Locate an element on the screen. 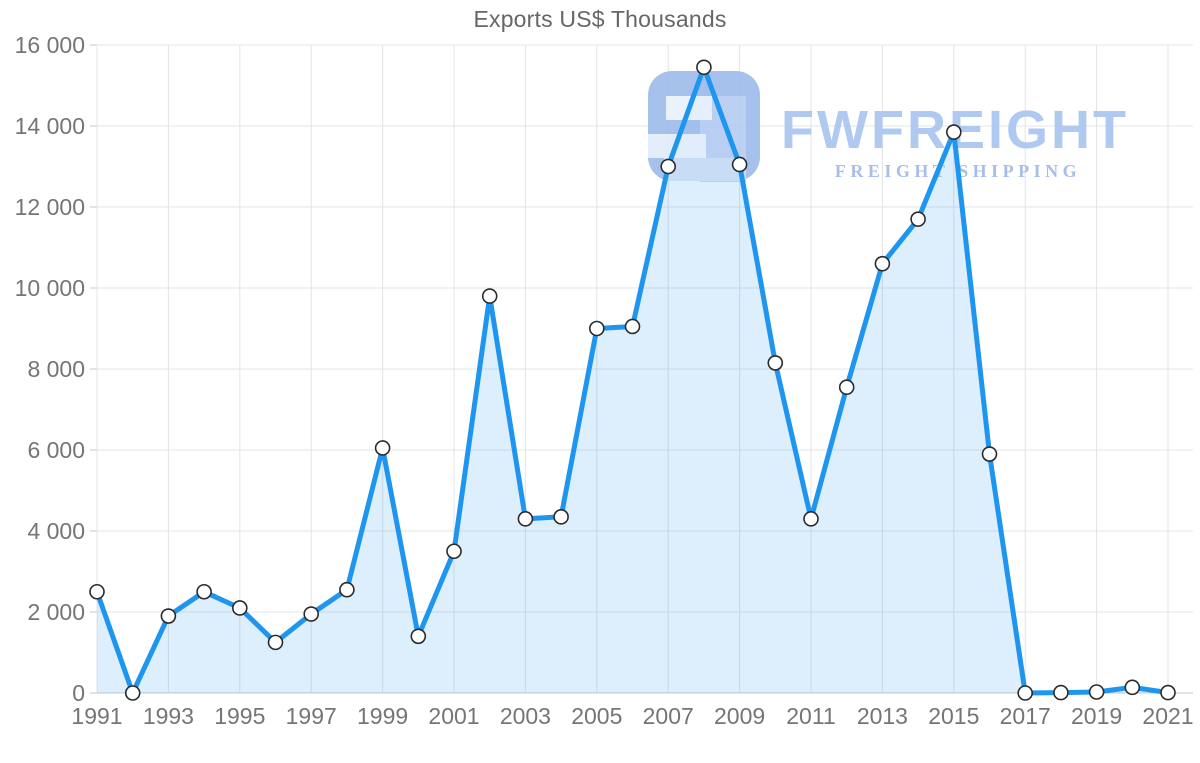  y-axis-label: 10 000 is located at coordinates (50, 288).